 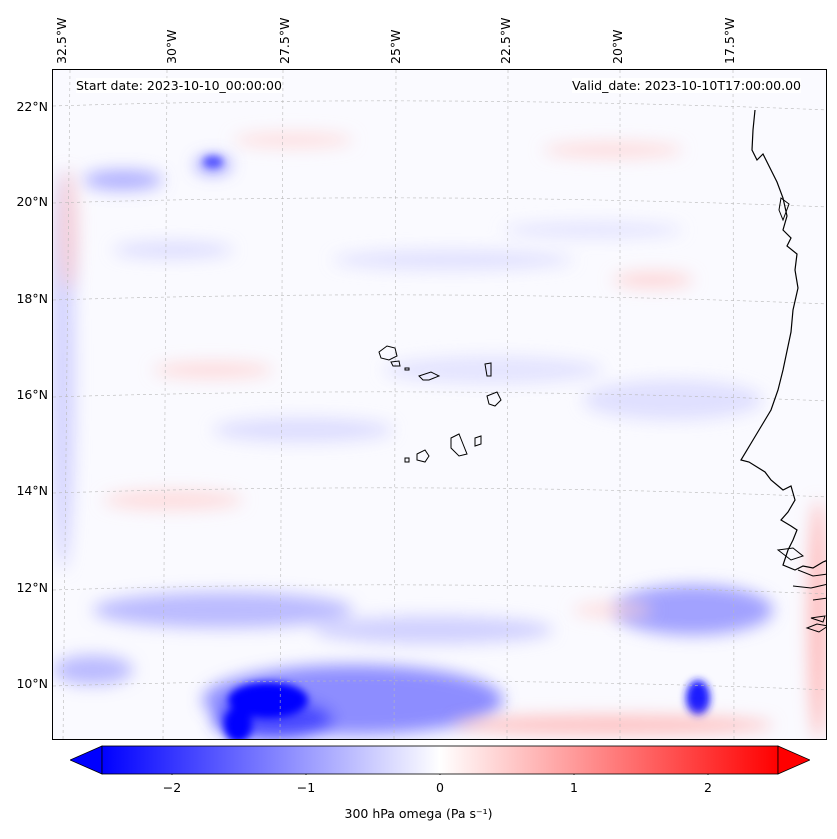 I want to click on island-sao-vicente, so click(x=395, y=363).